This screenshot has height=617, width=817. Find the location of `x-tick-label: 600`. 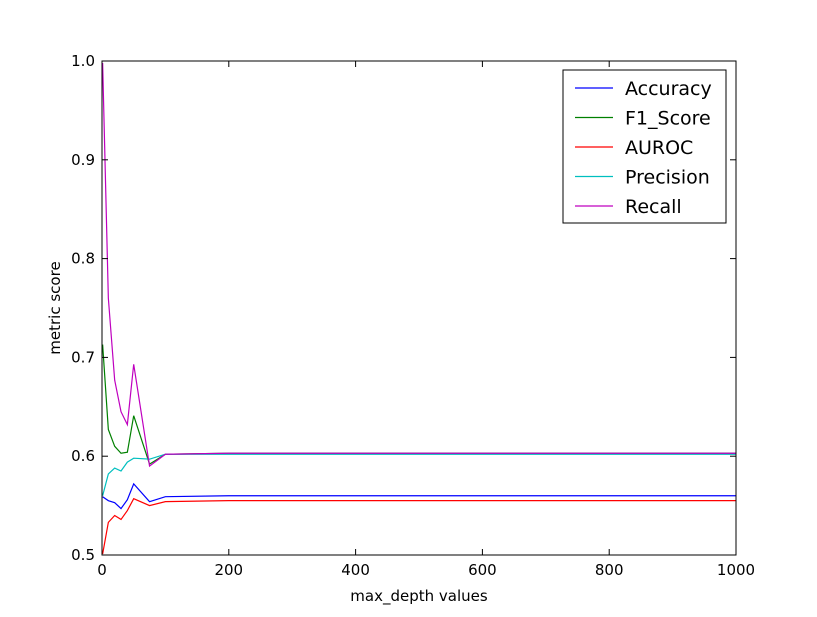

x-tick-label: 600 is located at coordinates (482, 570).